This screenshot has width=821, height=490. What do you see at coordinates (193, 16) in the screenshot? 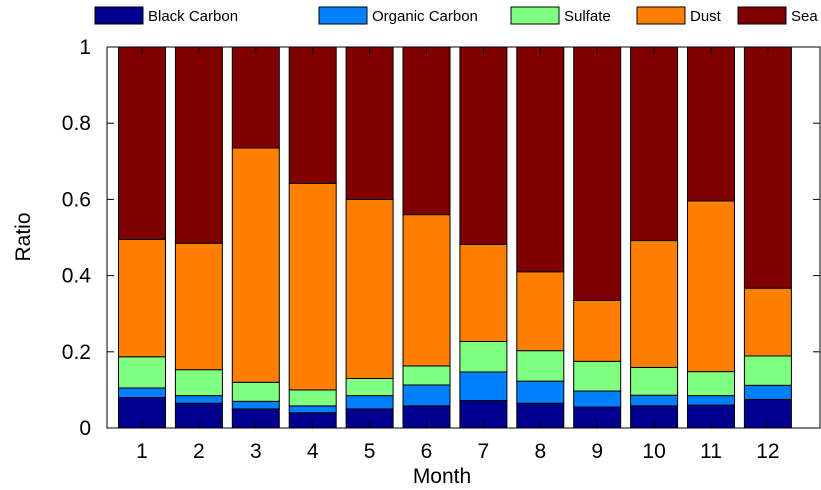
I see `legend-label-1: Black Carbon` at bounding box center [193, 16].